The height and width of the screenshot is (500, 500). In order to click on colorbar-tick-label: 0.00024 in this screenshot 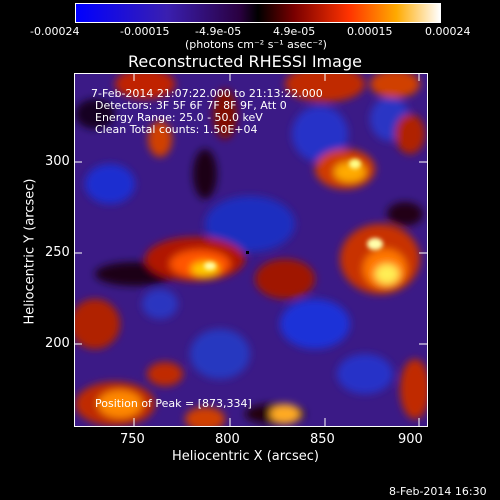, I will do `click(448, 31)`.